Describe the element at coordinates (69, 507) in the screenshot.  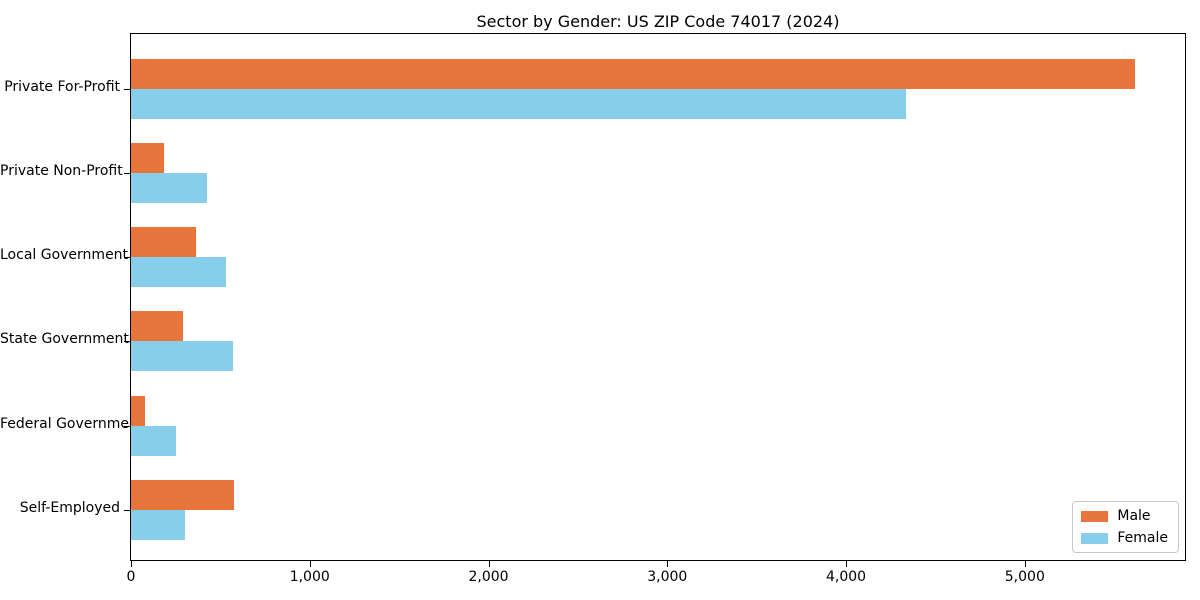
I see `y-axis-label: Self-Employed` at that location.